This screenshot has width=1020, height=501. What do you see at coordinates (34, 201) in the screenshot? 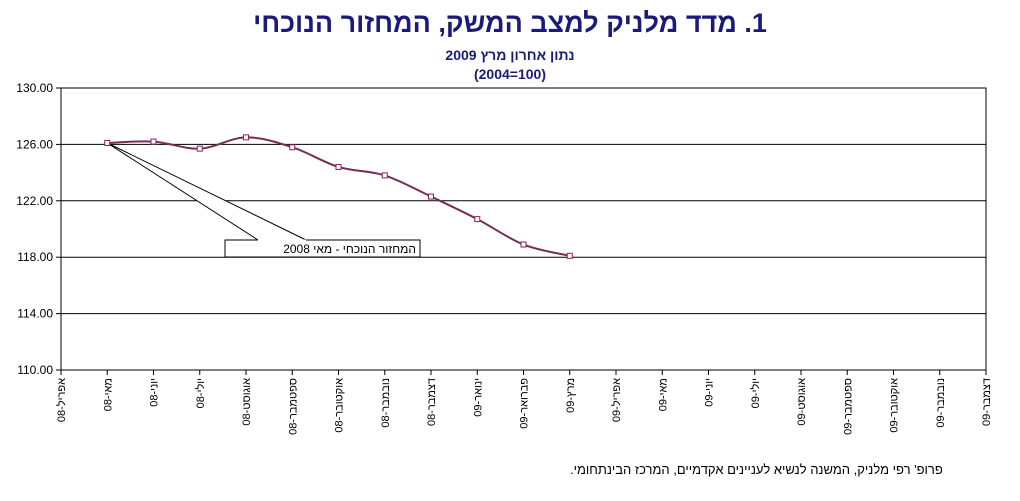
I see `y-tick-label: 122.00` at bounding box center [34, 201].